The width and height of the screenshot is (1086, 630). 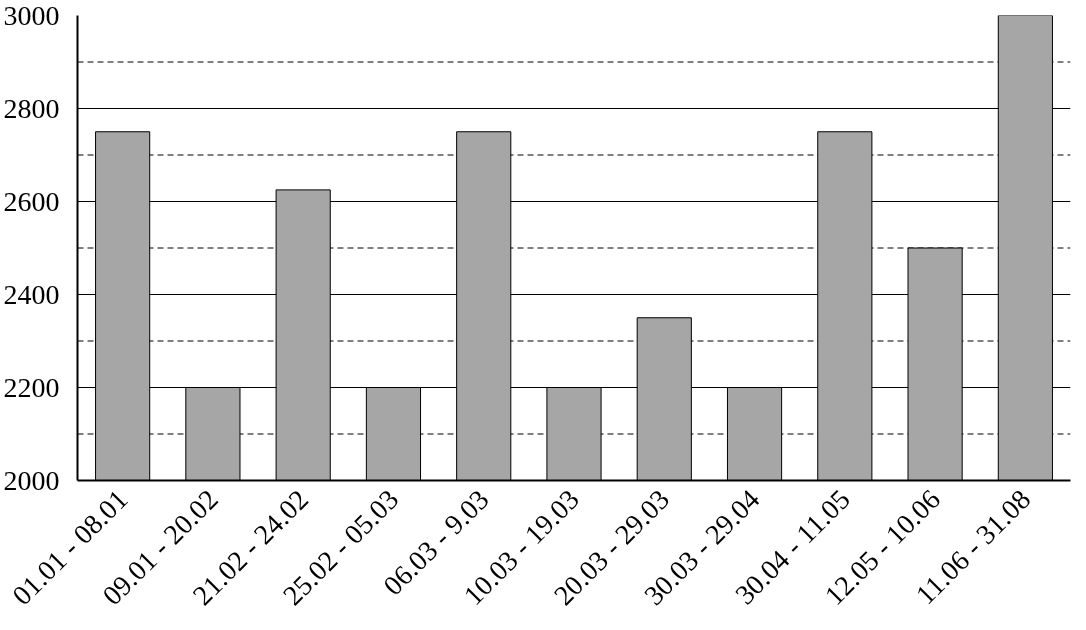 What do you see at coordinates (31, 15) in the screenshot?
I see `y-tick-label: 3000` at bounding box center [31, 15].